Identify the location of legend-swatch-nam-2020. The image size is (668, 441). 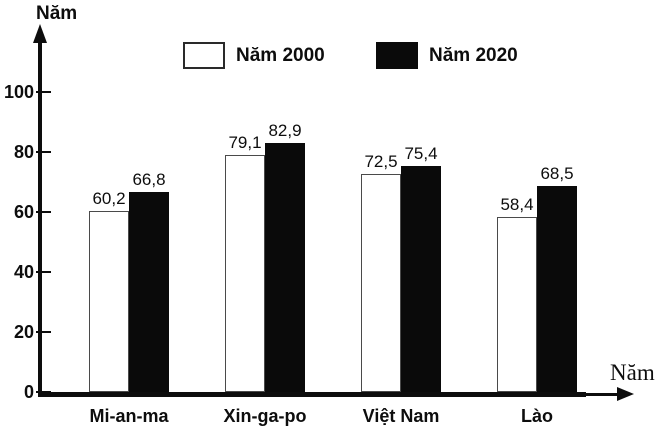
(397, 55).